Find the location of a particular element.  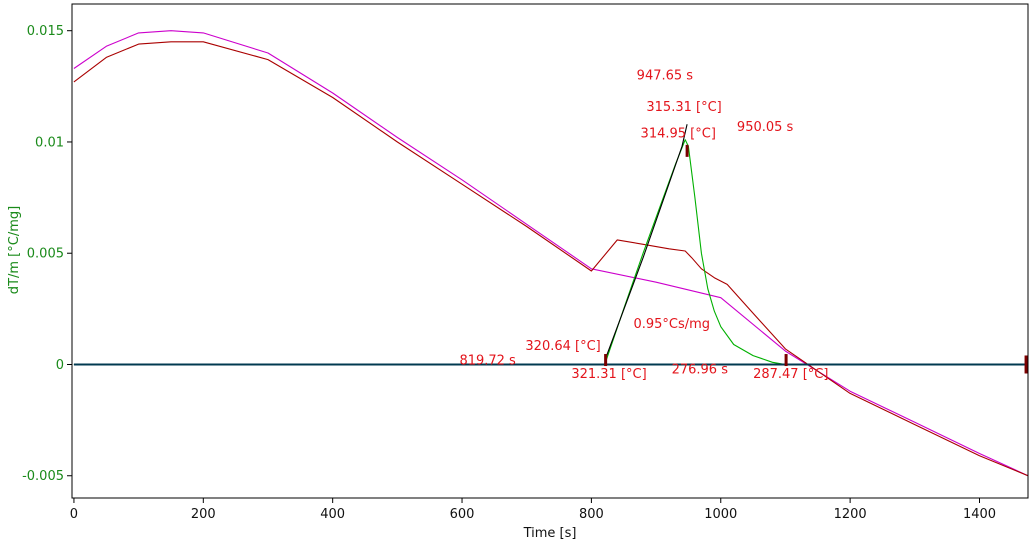

y-axis-label: dT/m [°C/mg] is located at coordinates (14, 250).